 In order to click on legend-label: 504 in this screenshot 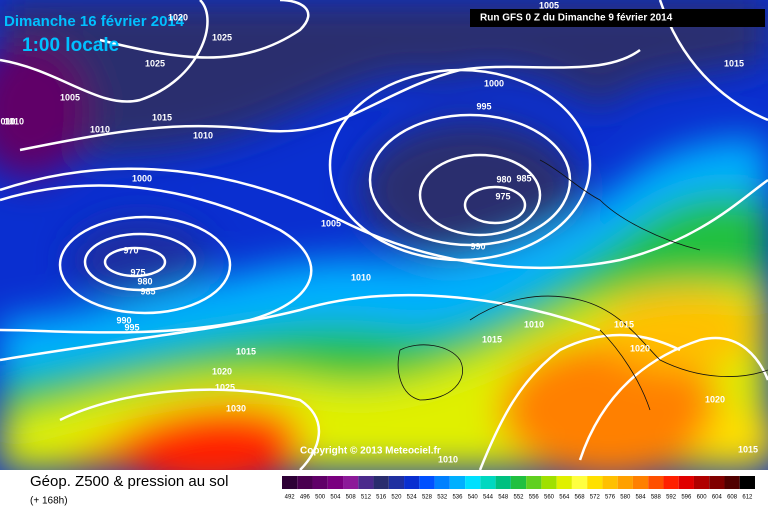, I will do `click(335, 498)`.